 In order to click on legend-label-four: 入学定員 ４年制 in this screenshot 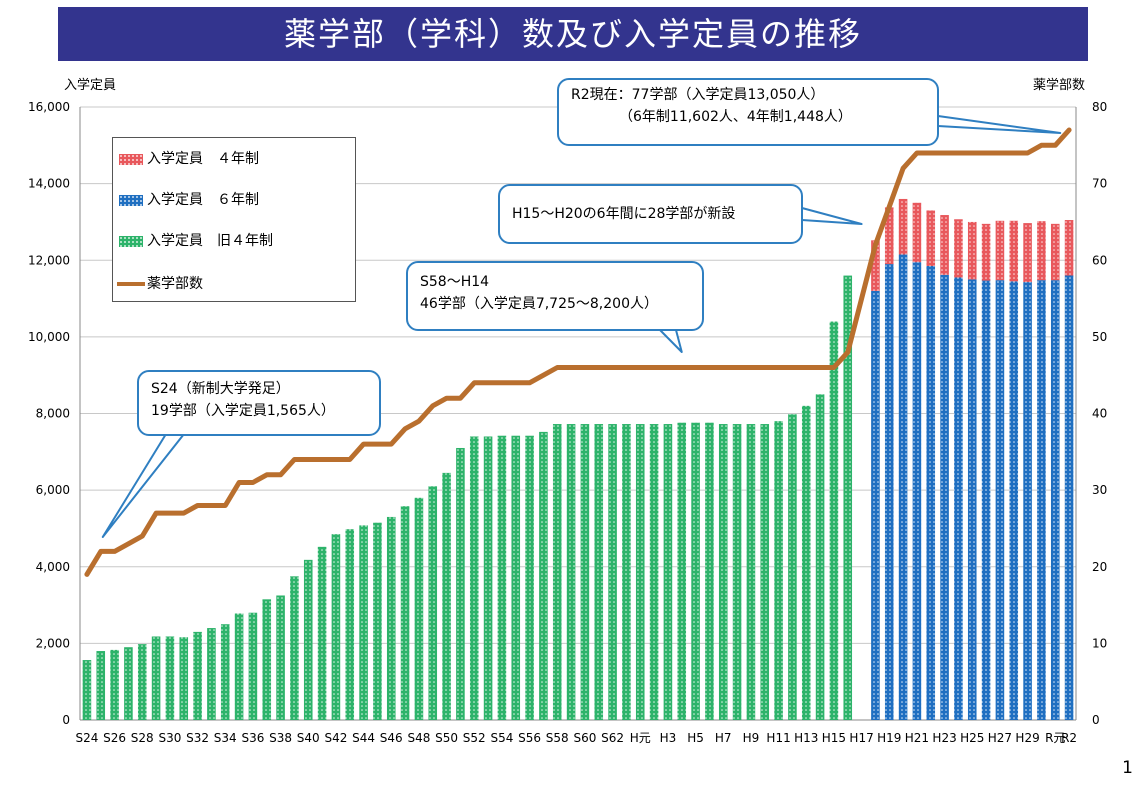, I will do `click(203, 159)`.